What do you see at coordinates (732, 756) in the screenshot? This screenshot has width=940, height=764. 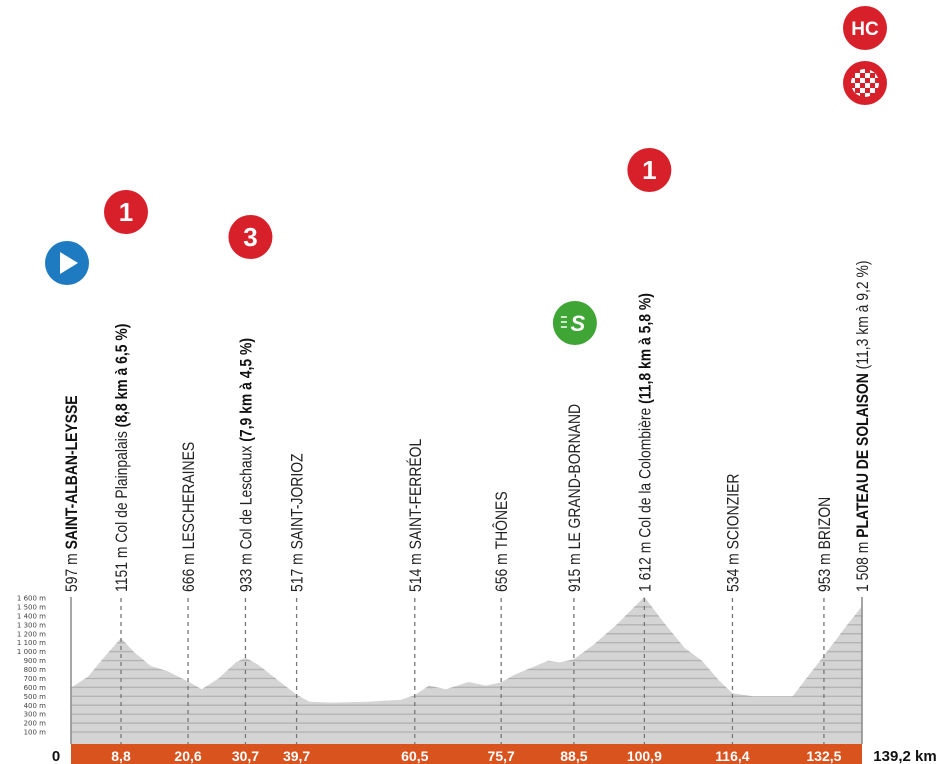 I see `km-marker-label: 116,4` at bounding box center [732, 756].